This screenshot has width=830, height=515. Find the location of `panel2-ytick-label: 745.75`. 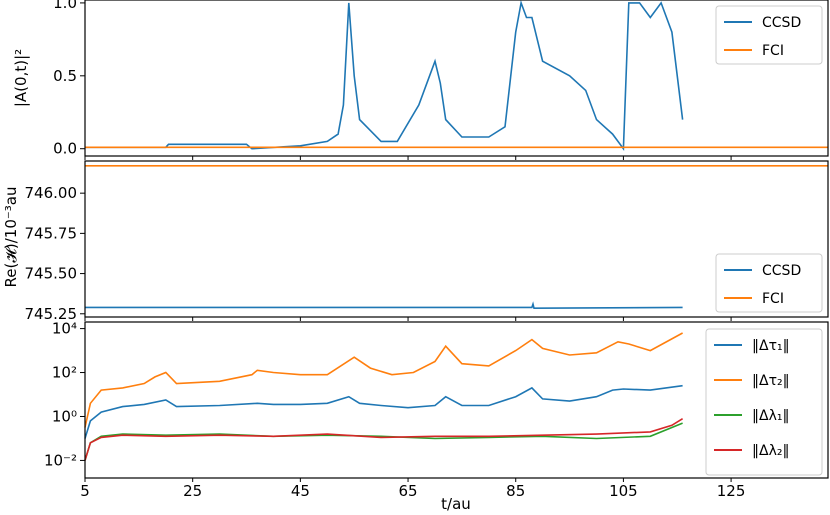

panel2-ytick-label: 745.75 is located at coordinates (51, 233).